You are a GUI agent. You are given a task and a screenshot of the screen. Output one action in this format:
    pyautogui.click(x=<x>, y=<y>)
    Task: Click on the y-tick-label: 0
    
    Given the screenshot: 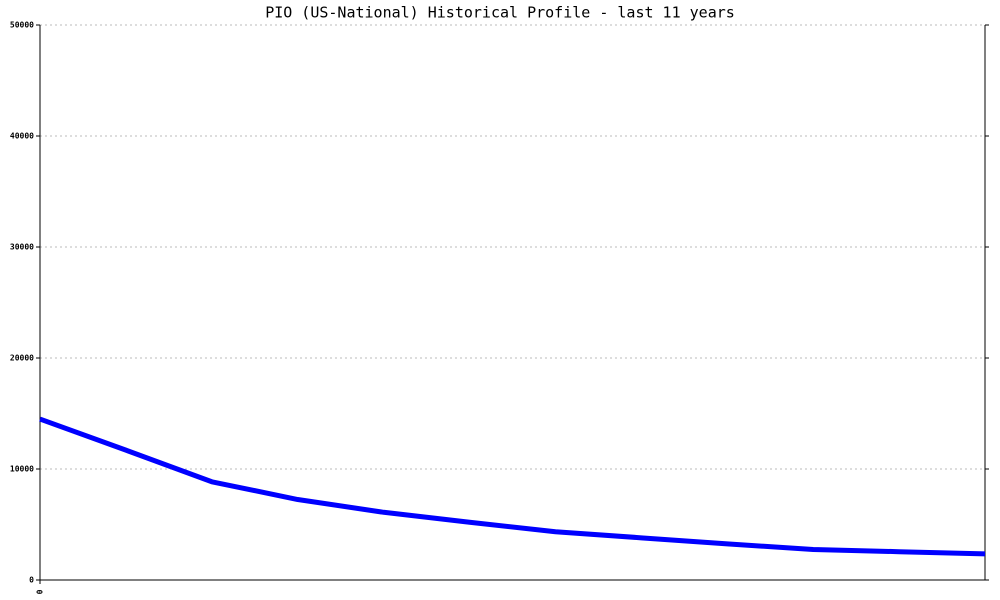 What is the action you would take?
    pyautogui.click(x=31, y=580)
    